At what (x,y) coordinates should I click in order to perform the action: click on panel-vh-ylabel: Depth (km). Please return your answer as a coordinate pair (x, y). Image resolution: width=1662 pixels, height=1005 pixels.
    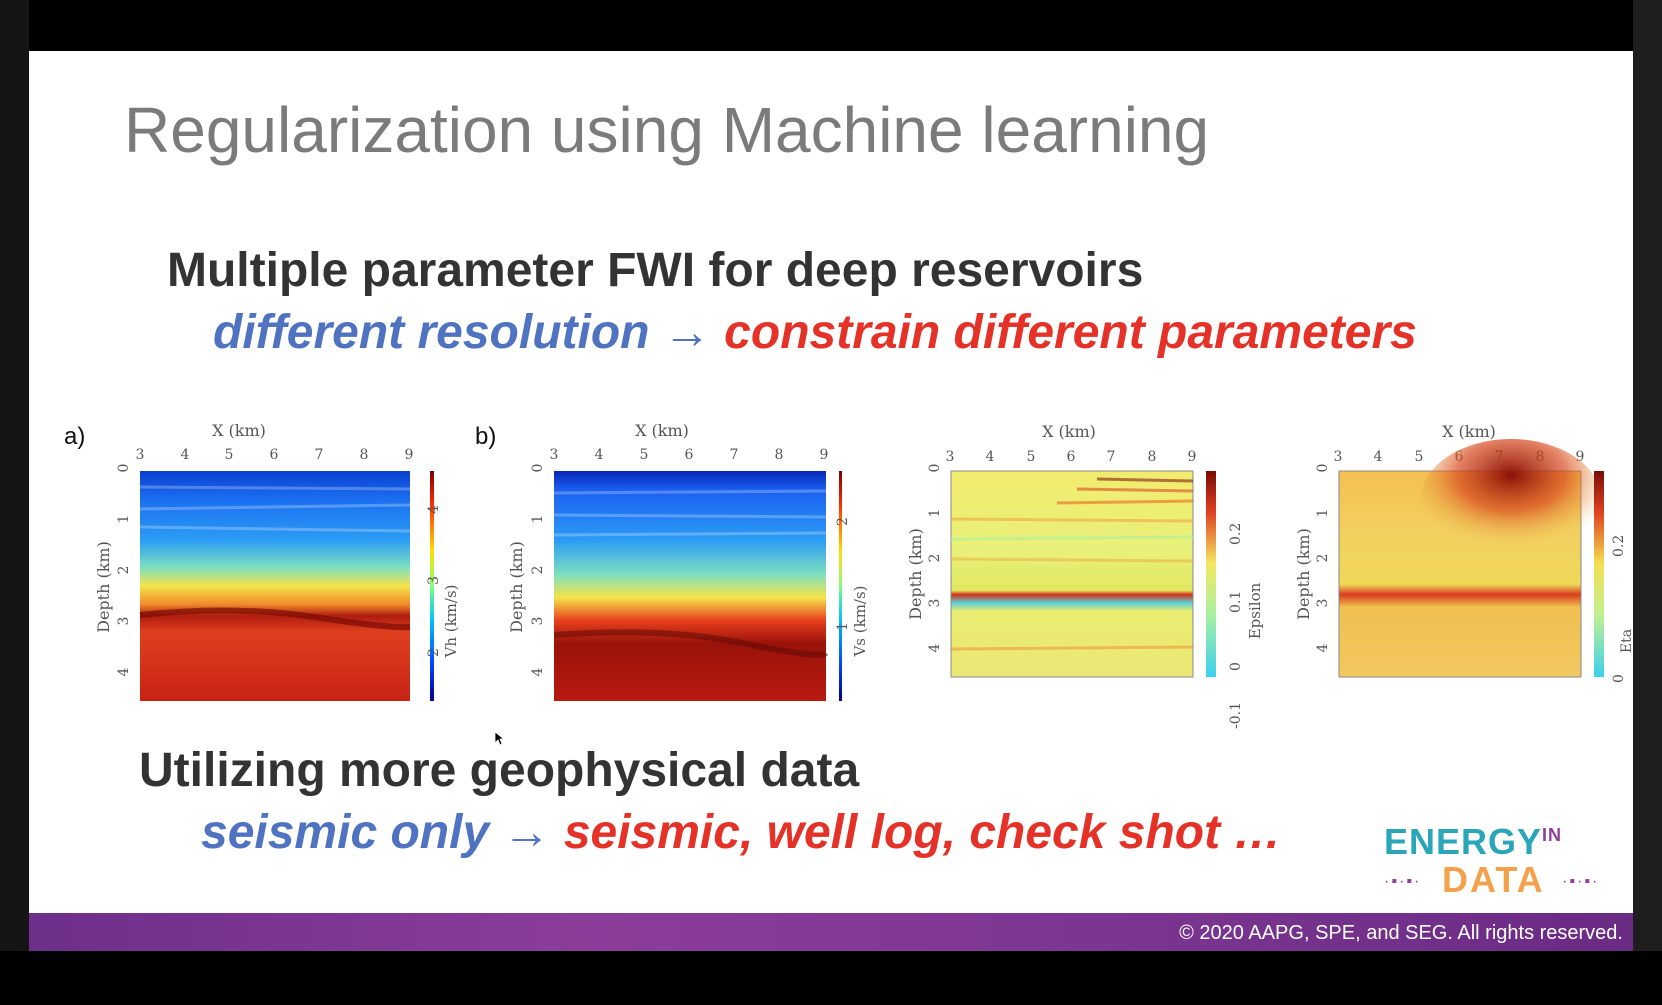
    Looking at the image, I should click on (103, 587).